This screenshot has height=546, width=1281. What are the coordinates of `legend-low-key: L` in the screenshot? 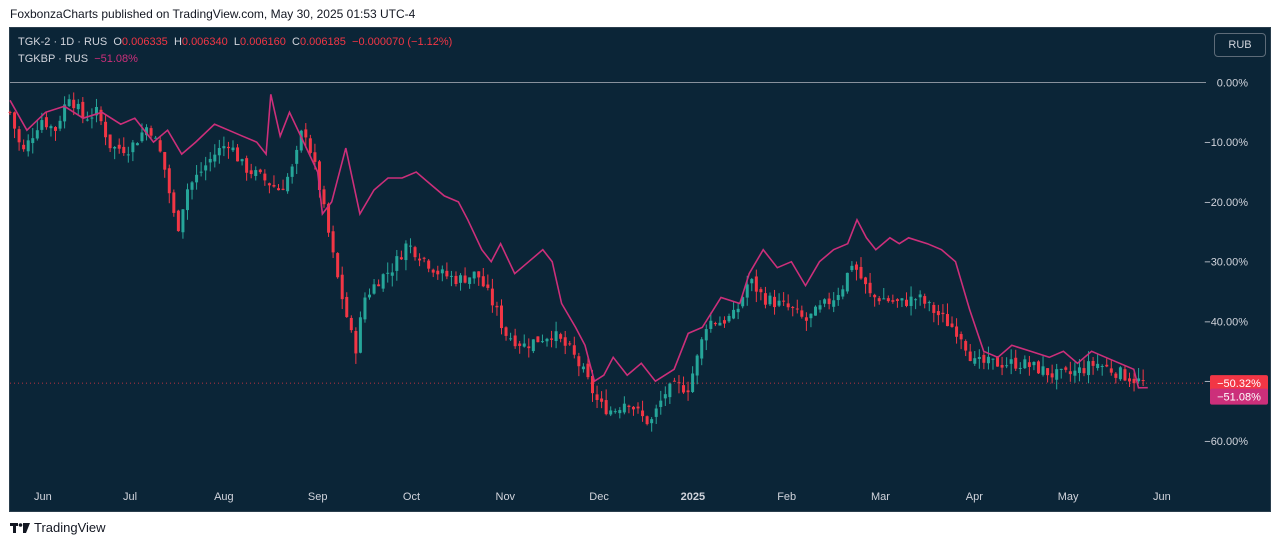 It's located at (237, 42).